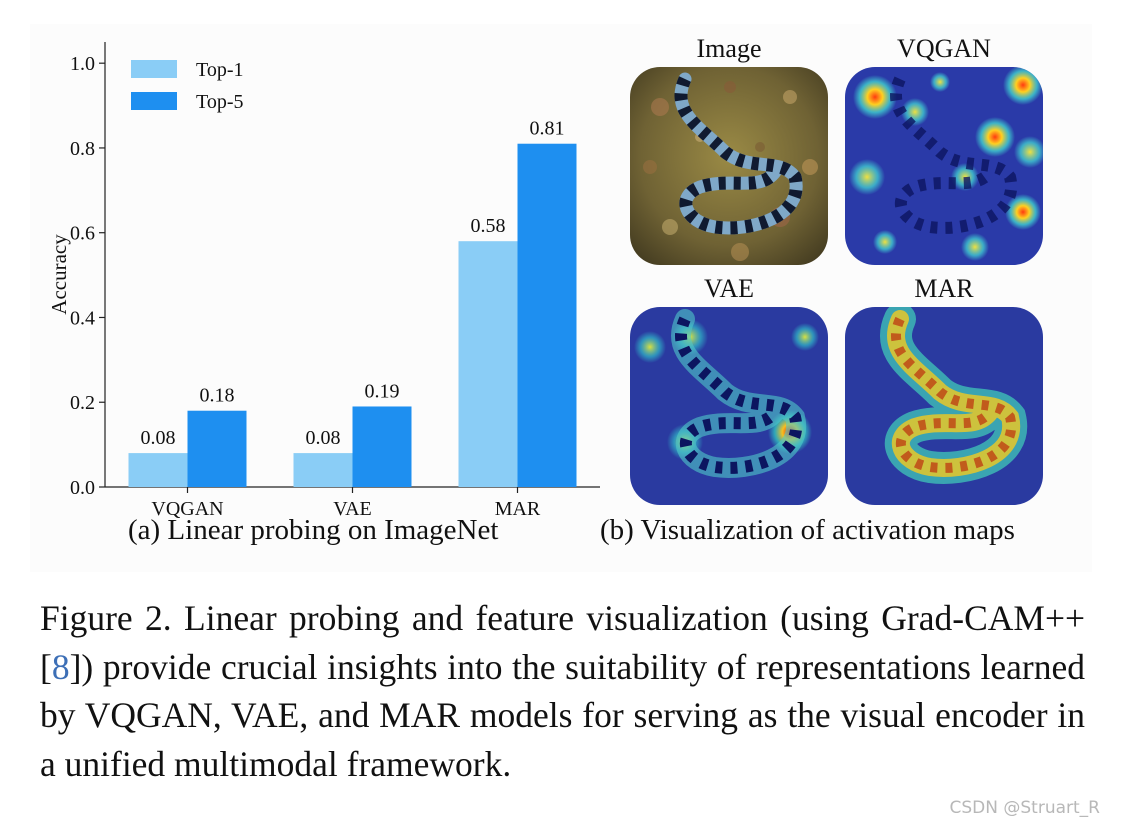 The height and width of the screenshot is (824, 1122). Describe the element at coordinates (547, 315) in the screenshot. I see `bar-top-5-mar` at that location.